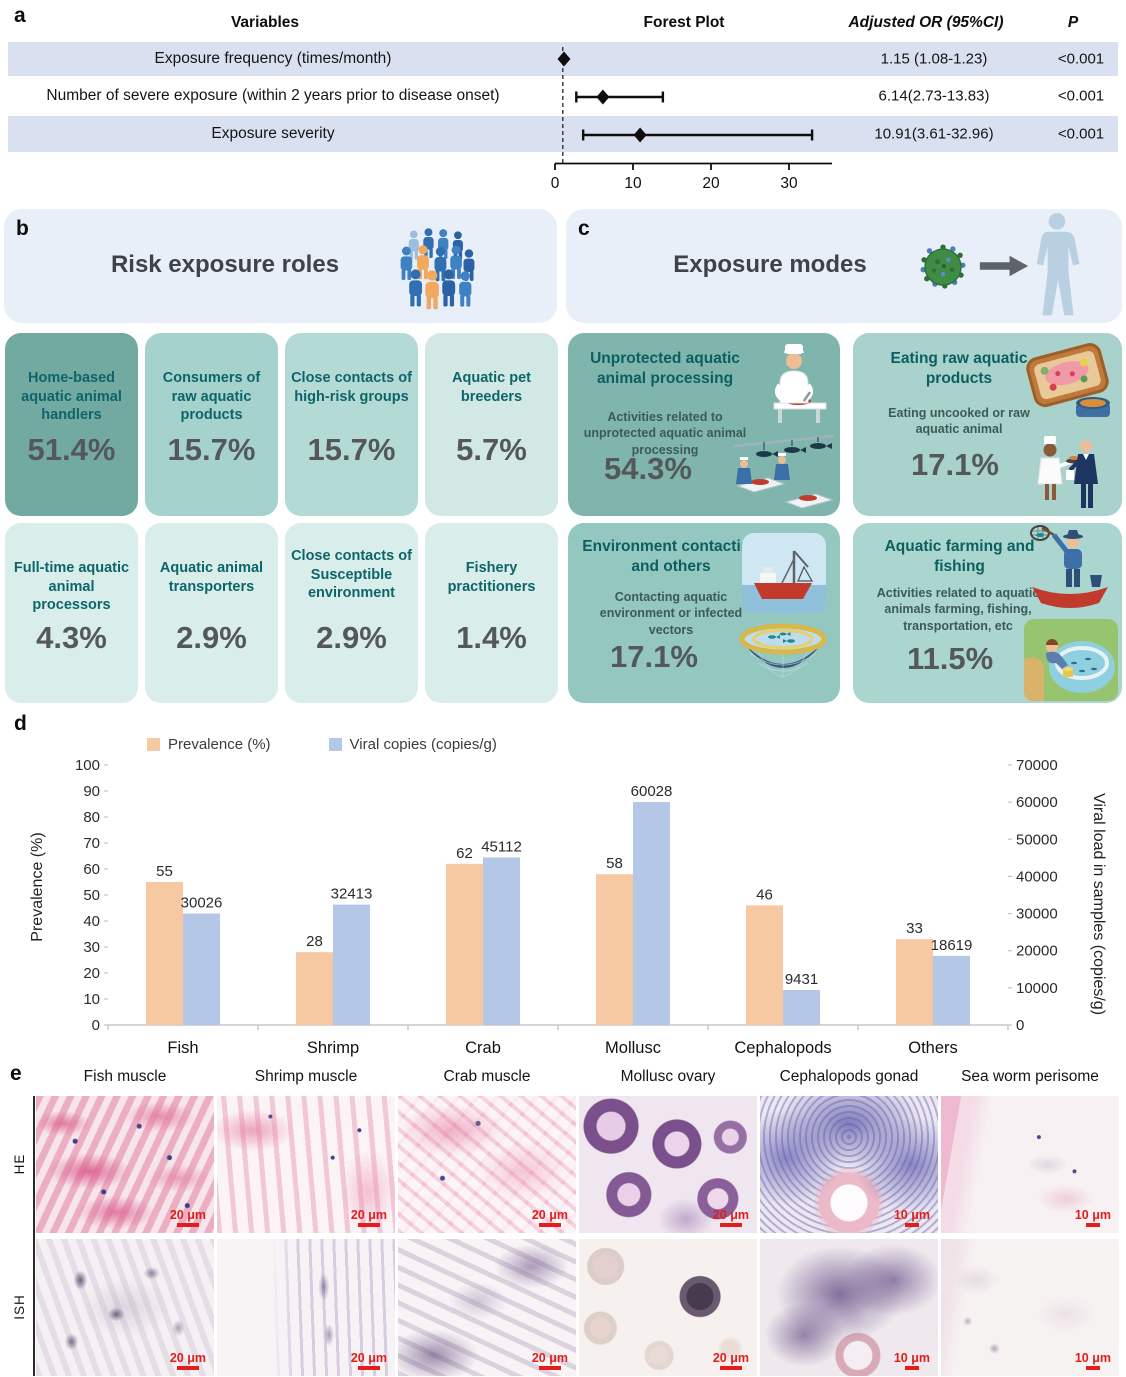  Describe the element at coordinates (959, 421) in the screenshot. I see `mode-card-subtitle: Eating uncooked or raw aquatic animal` at that location.